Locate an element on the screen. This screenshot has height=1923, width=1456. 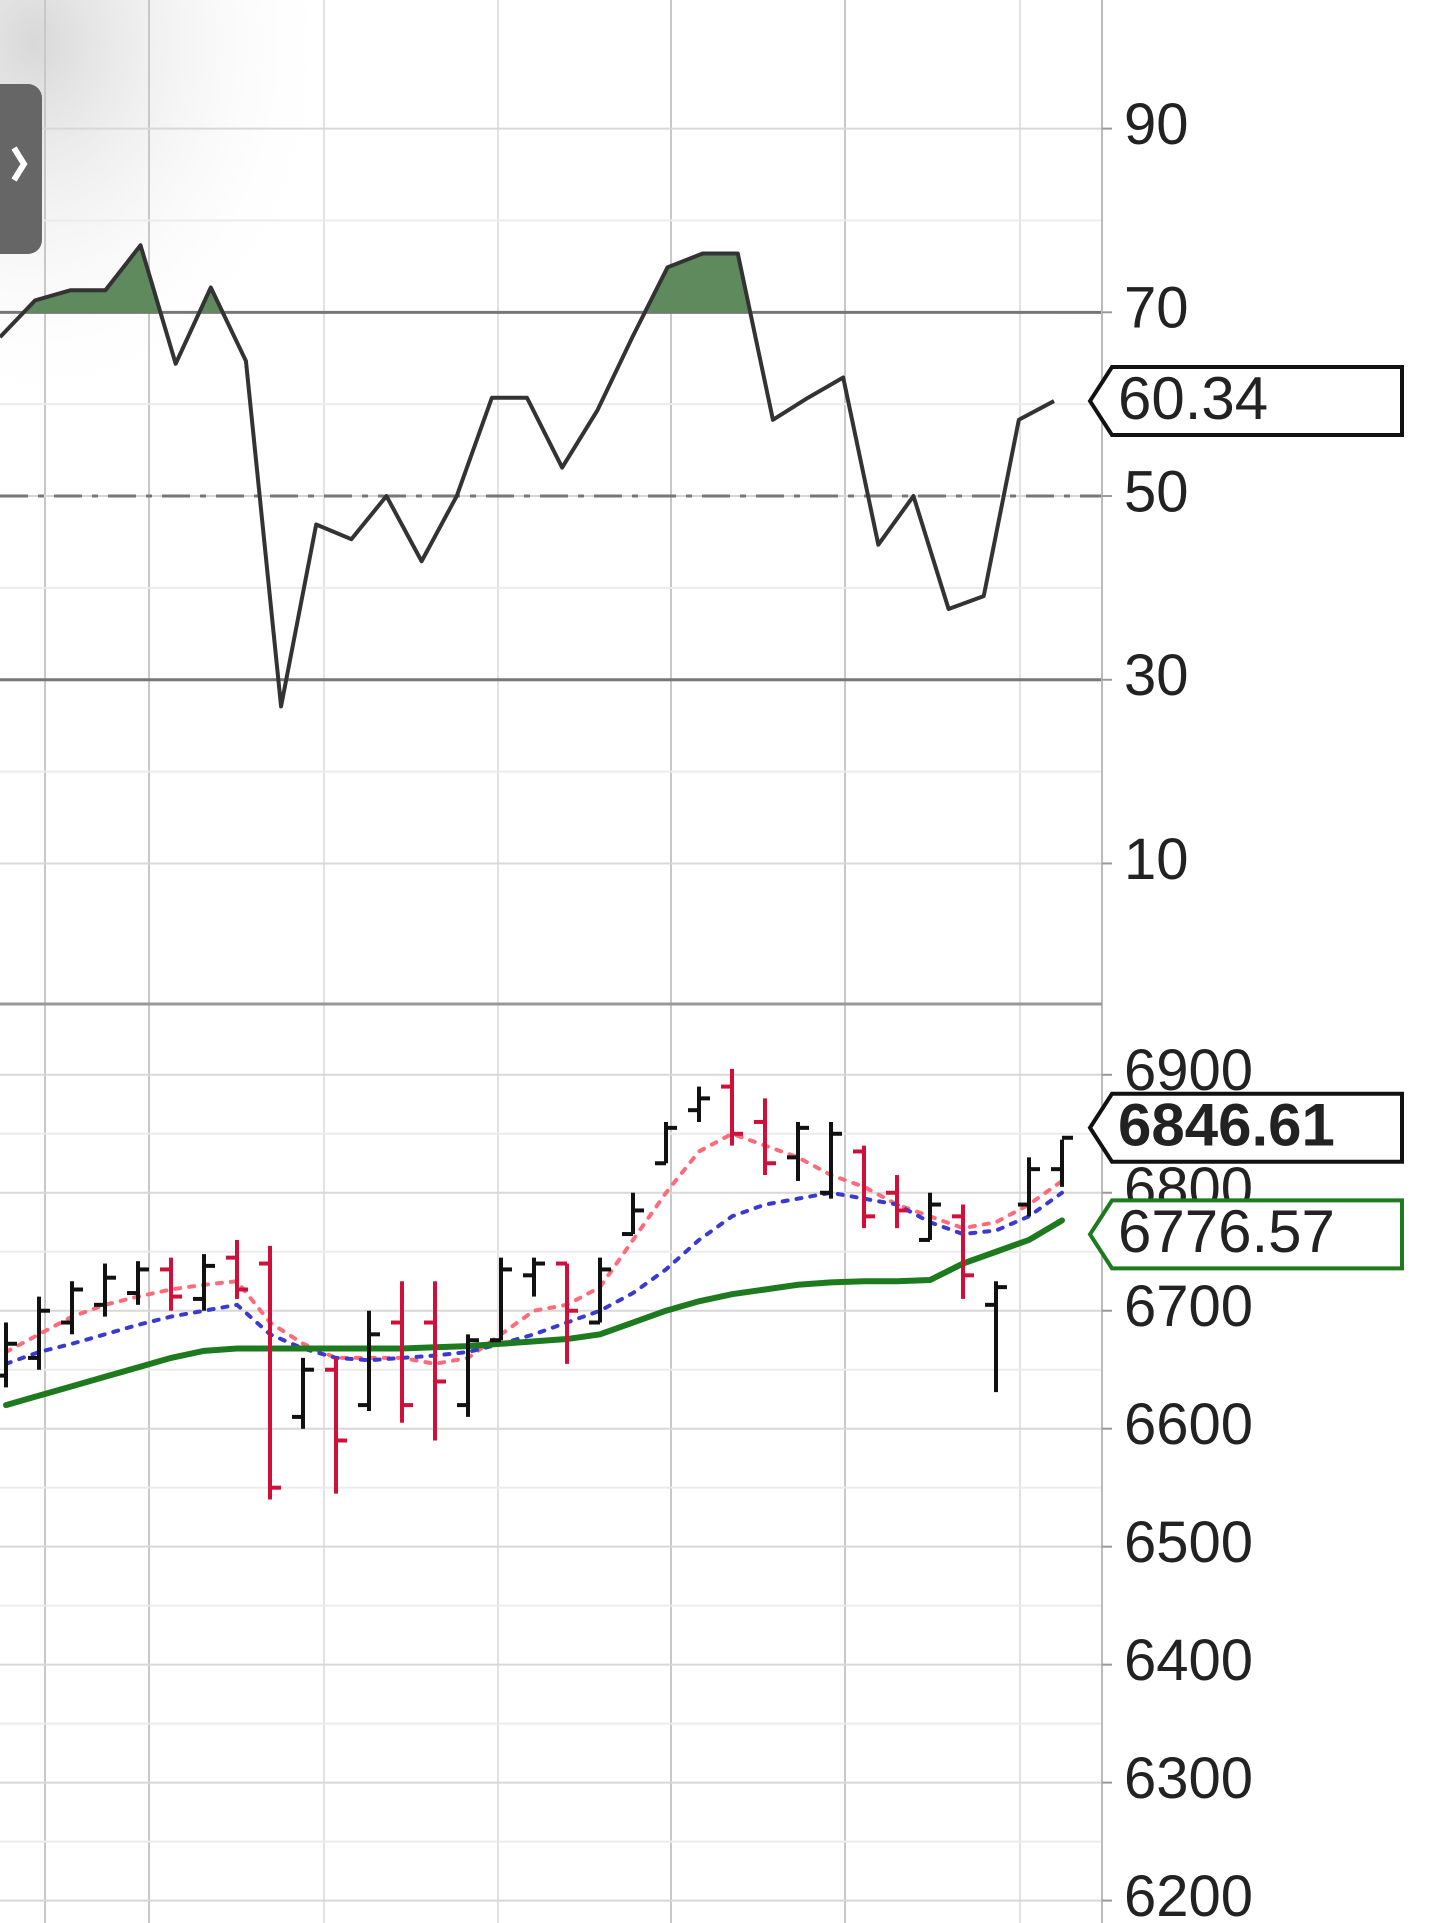
y-tick-label: 70 is located at coordinates (1156, 308).